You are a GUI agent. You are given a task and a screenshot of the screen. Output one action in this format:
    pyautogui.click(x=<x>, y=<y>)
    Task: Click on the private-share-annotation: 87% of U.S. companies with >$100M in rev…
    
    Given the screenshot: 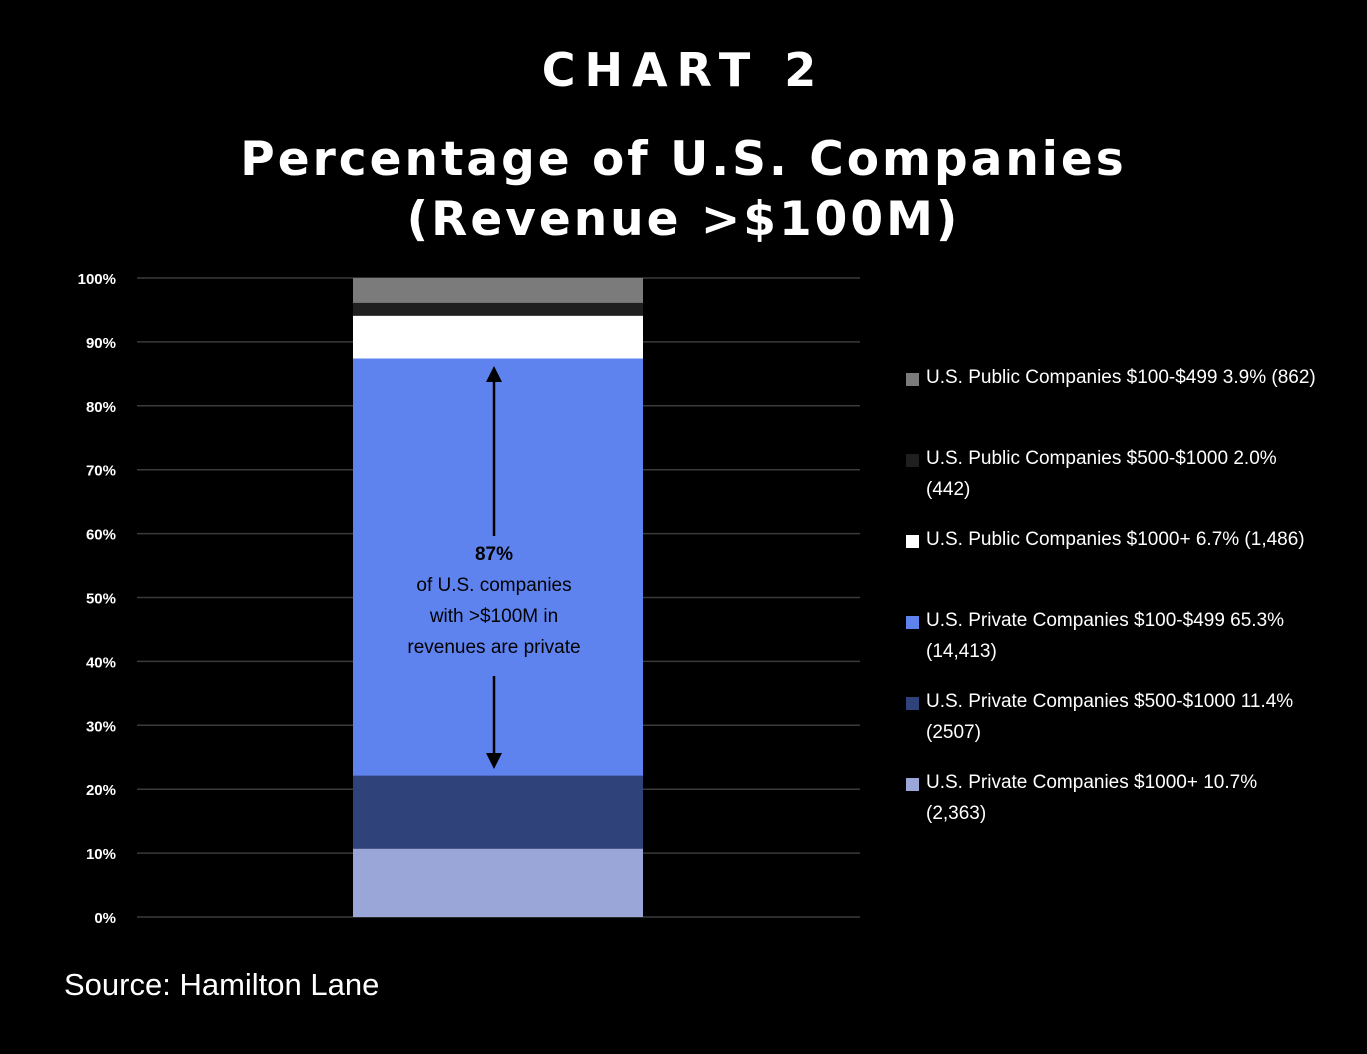 What is the action you would take?
    pyautogui.click(x=494, y=567)
    